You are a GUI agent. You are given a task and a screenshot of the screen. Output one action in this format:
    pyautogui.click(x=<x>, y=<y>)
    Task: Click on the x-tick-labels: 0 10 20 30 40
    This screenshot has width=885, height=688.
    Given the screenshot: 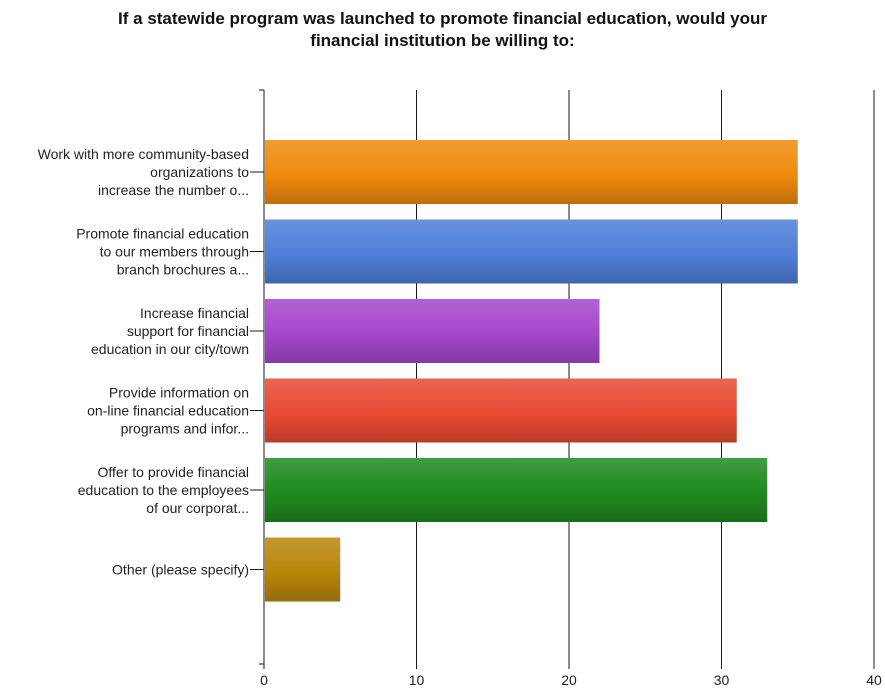 What is the action you would take?
    pyautogui.click(x=571, y=680)
    